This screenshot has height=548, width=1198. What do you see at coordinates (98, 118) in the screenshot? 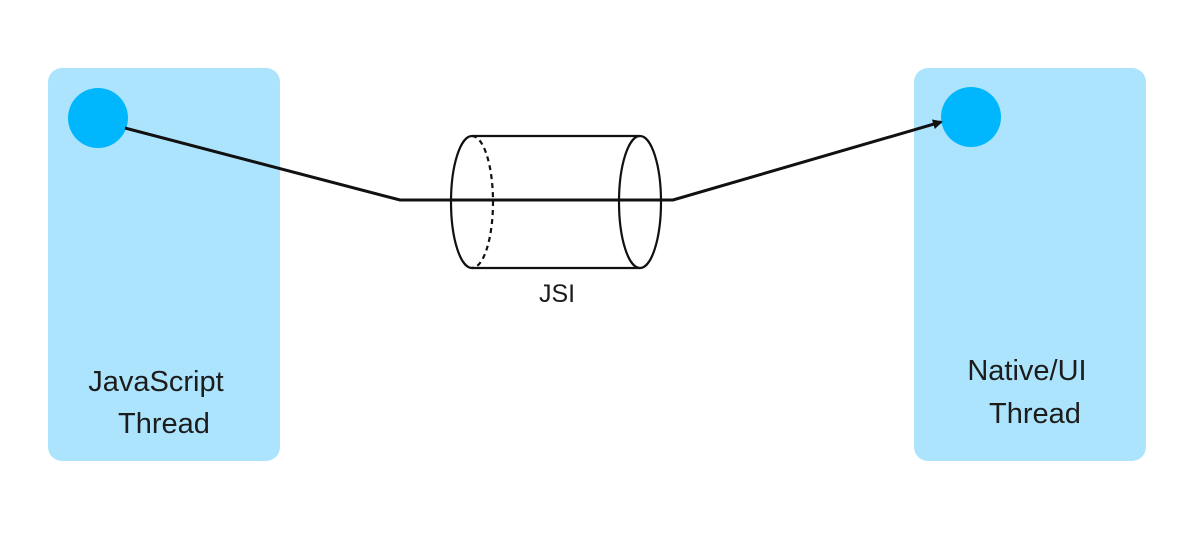
I see `javascript-thread-node` at bounding box center [98, 118].